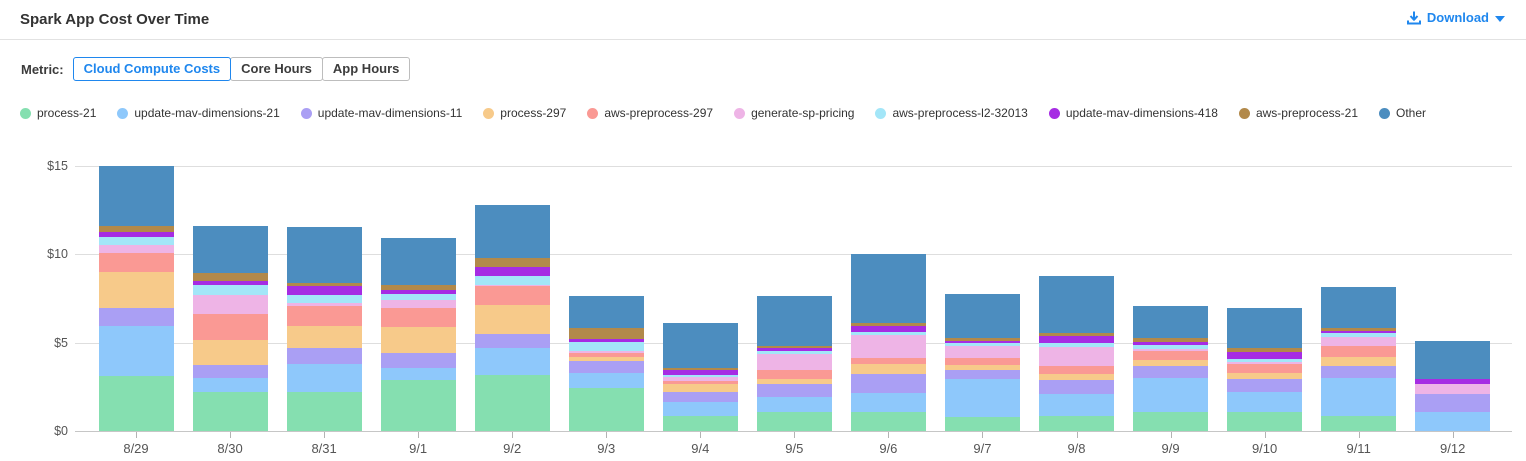 Image resolution: width=1526 pixels, height=461 pixels. What do you see at coordinates (1359, 396) in the screenshot?
I see `bar-segment-update-mav-dimensions-21-9/11` at bounding box center [1359, 396].